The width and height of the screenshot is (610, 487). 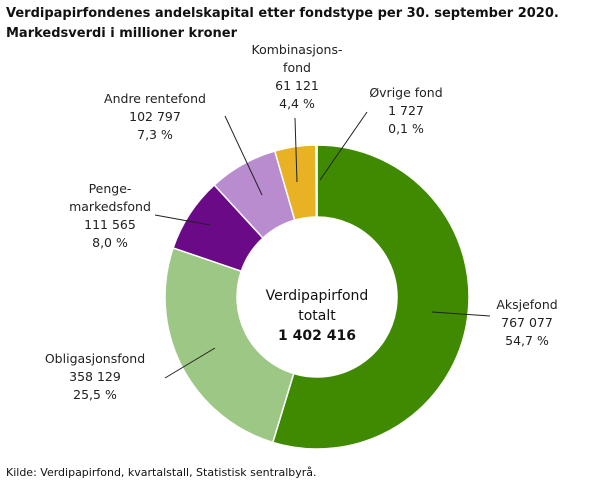 What do you see at coordinates (297, 103) in the screenshot?
I see `percent-label: 4,4 %` at bounding box center [297, 103].